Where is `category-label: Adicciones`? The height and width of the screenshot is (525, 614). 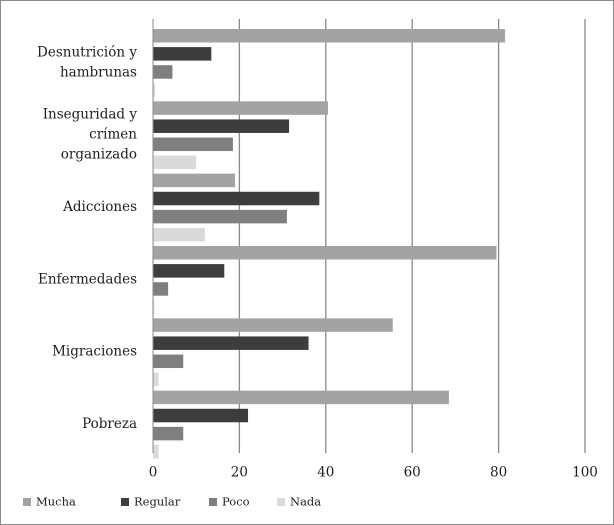 category-label: Adicciones is located at coordinates (99, 207).